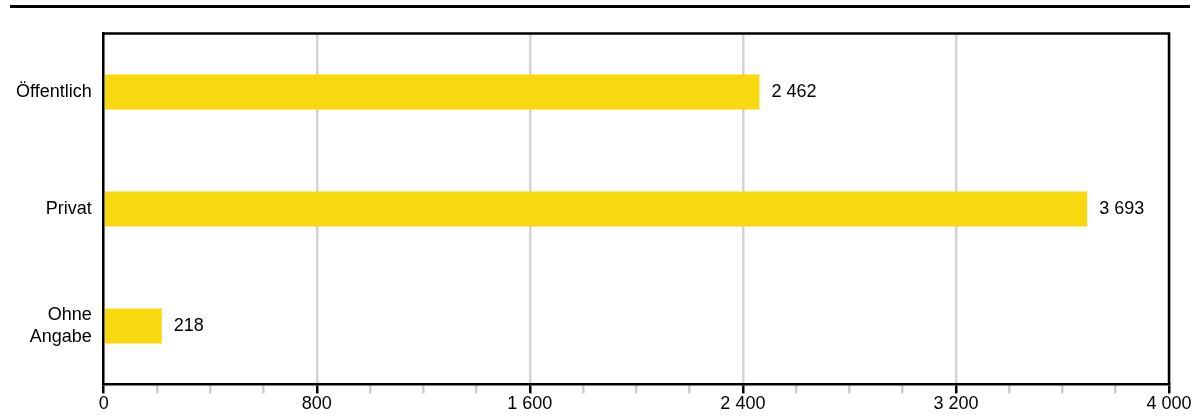 The width and height of the screenshot is (1199, 417). I want to click on data-label: 218, so click(188, 324).